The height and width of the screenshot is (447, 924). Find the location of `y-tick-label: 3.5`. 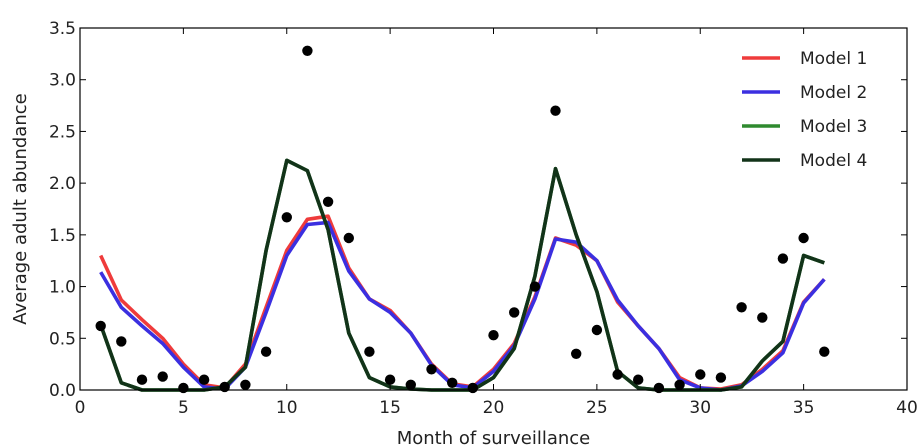

y-tick-label: 3.5 is located at coordinates (62, 29).